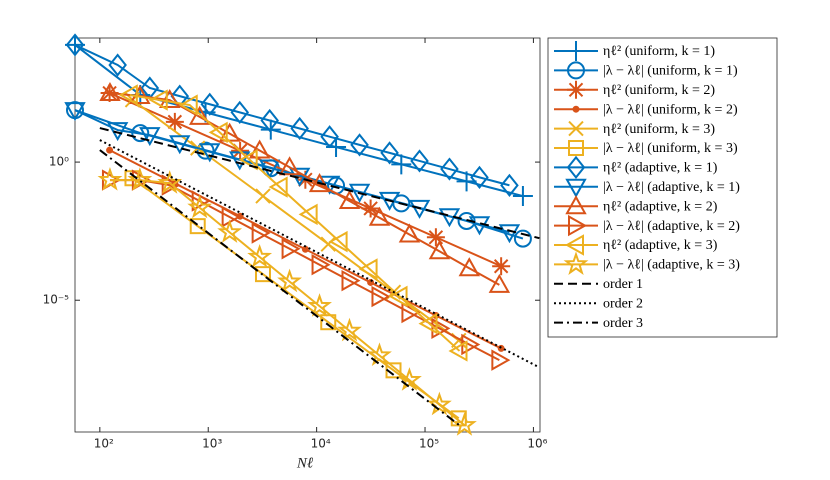 This screenshot has height=480, width=830. What do you see at coordinates (659, 51) in the screenshot?
I see `legend-label: ηℓ² (uniform, k = 1)` at bounding box center [659, 51].